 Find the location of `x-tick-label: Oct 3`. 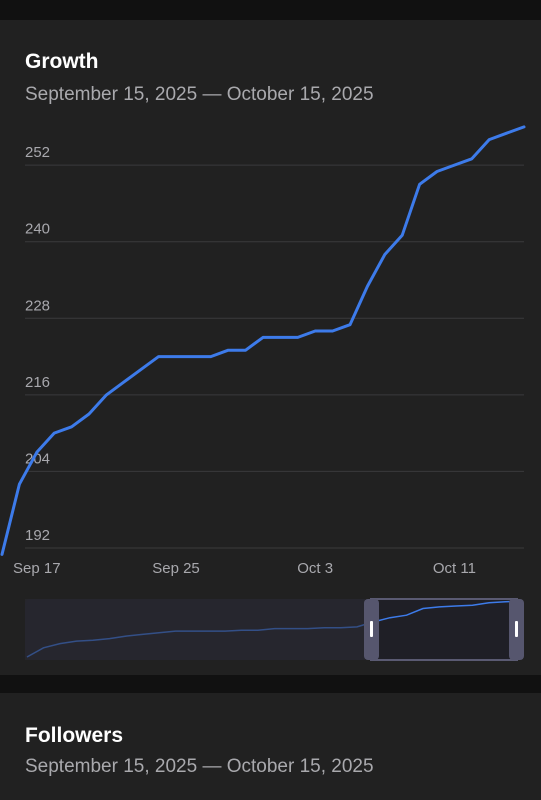

x-tick-label: Oct 3 is located at coordinates (315, 568).